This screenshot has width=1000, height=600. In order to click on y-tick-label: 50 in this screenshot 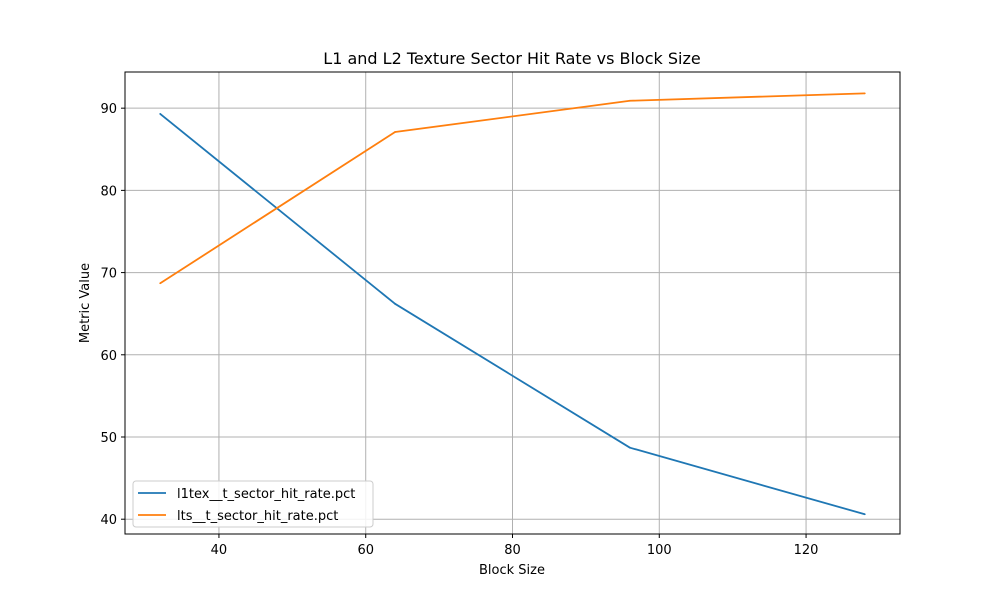, I will do `click(108, 438)`.